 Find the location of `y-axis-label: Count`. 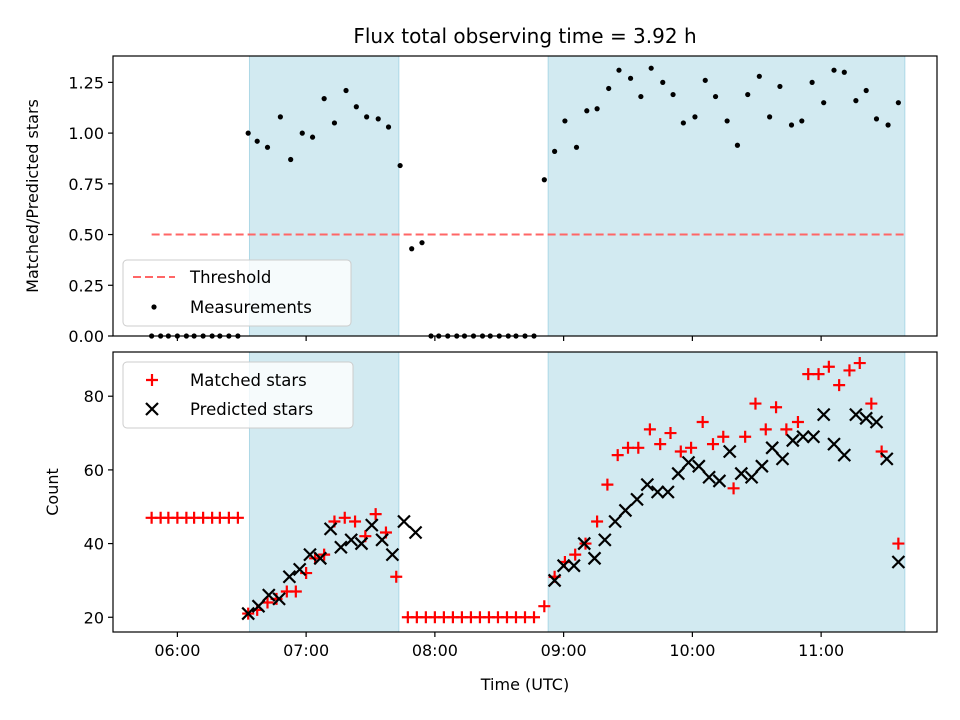

y-axis-label: Count is located at coordinates (52, 492).